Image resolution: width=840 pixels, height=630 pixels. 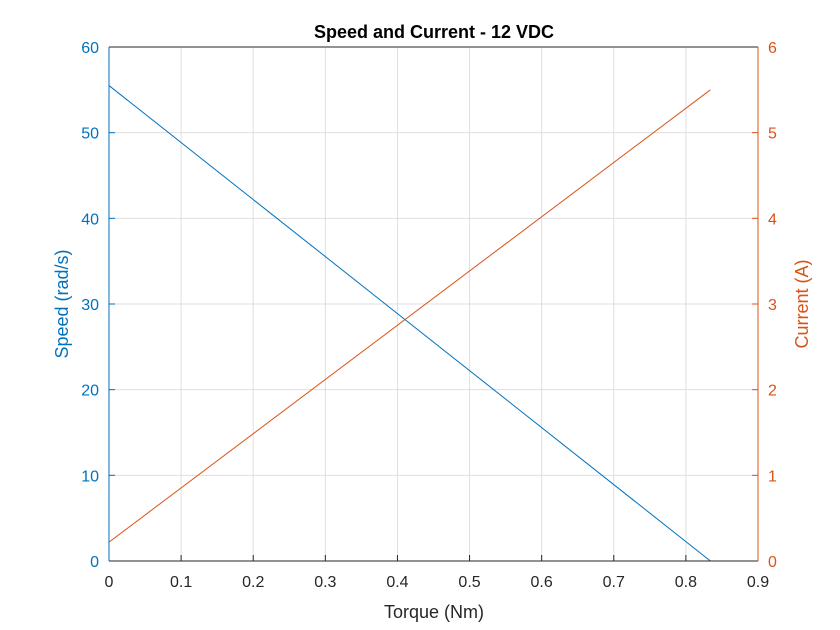 What do you see at coordinates (397, 582) in the screenshot?
I see `x-tick-label: 0.4` at bounding box center [397, 582].